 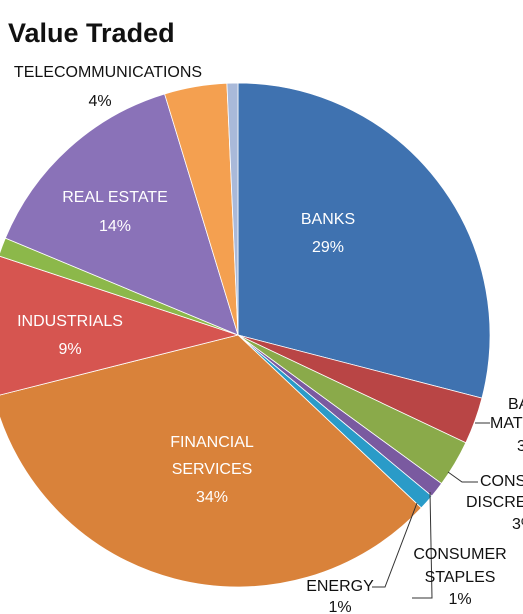 I want to click on label-line: DISCRETIONARY, so click(x=494, y=502).